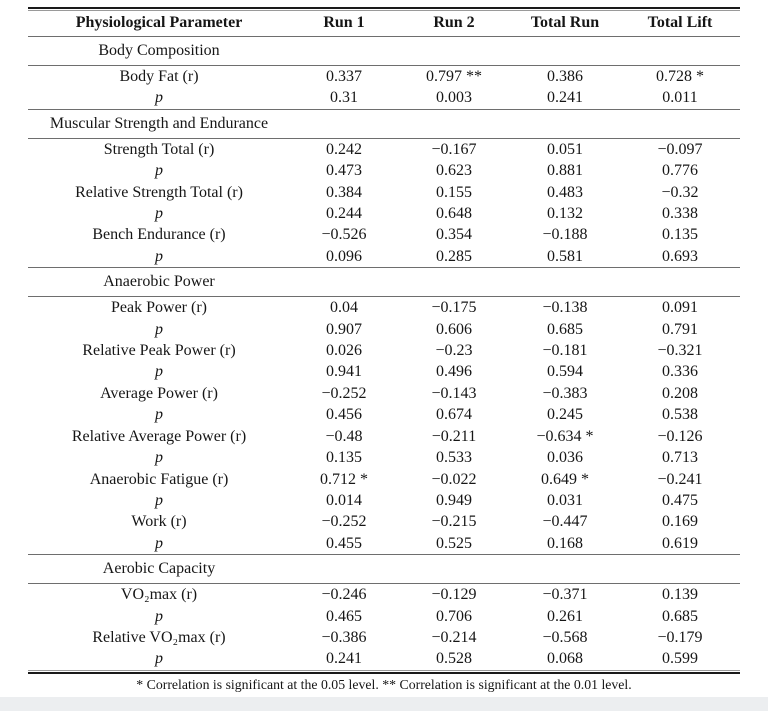 The image size is (768, 711). I want to click on table-top-rule, so click(384, 5).